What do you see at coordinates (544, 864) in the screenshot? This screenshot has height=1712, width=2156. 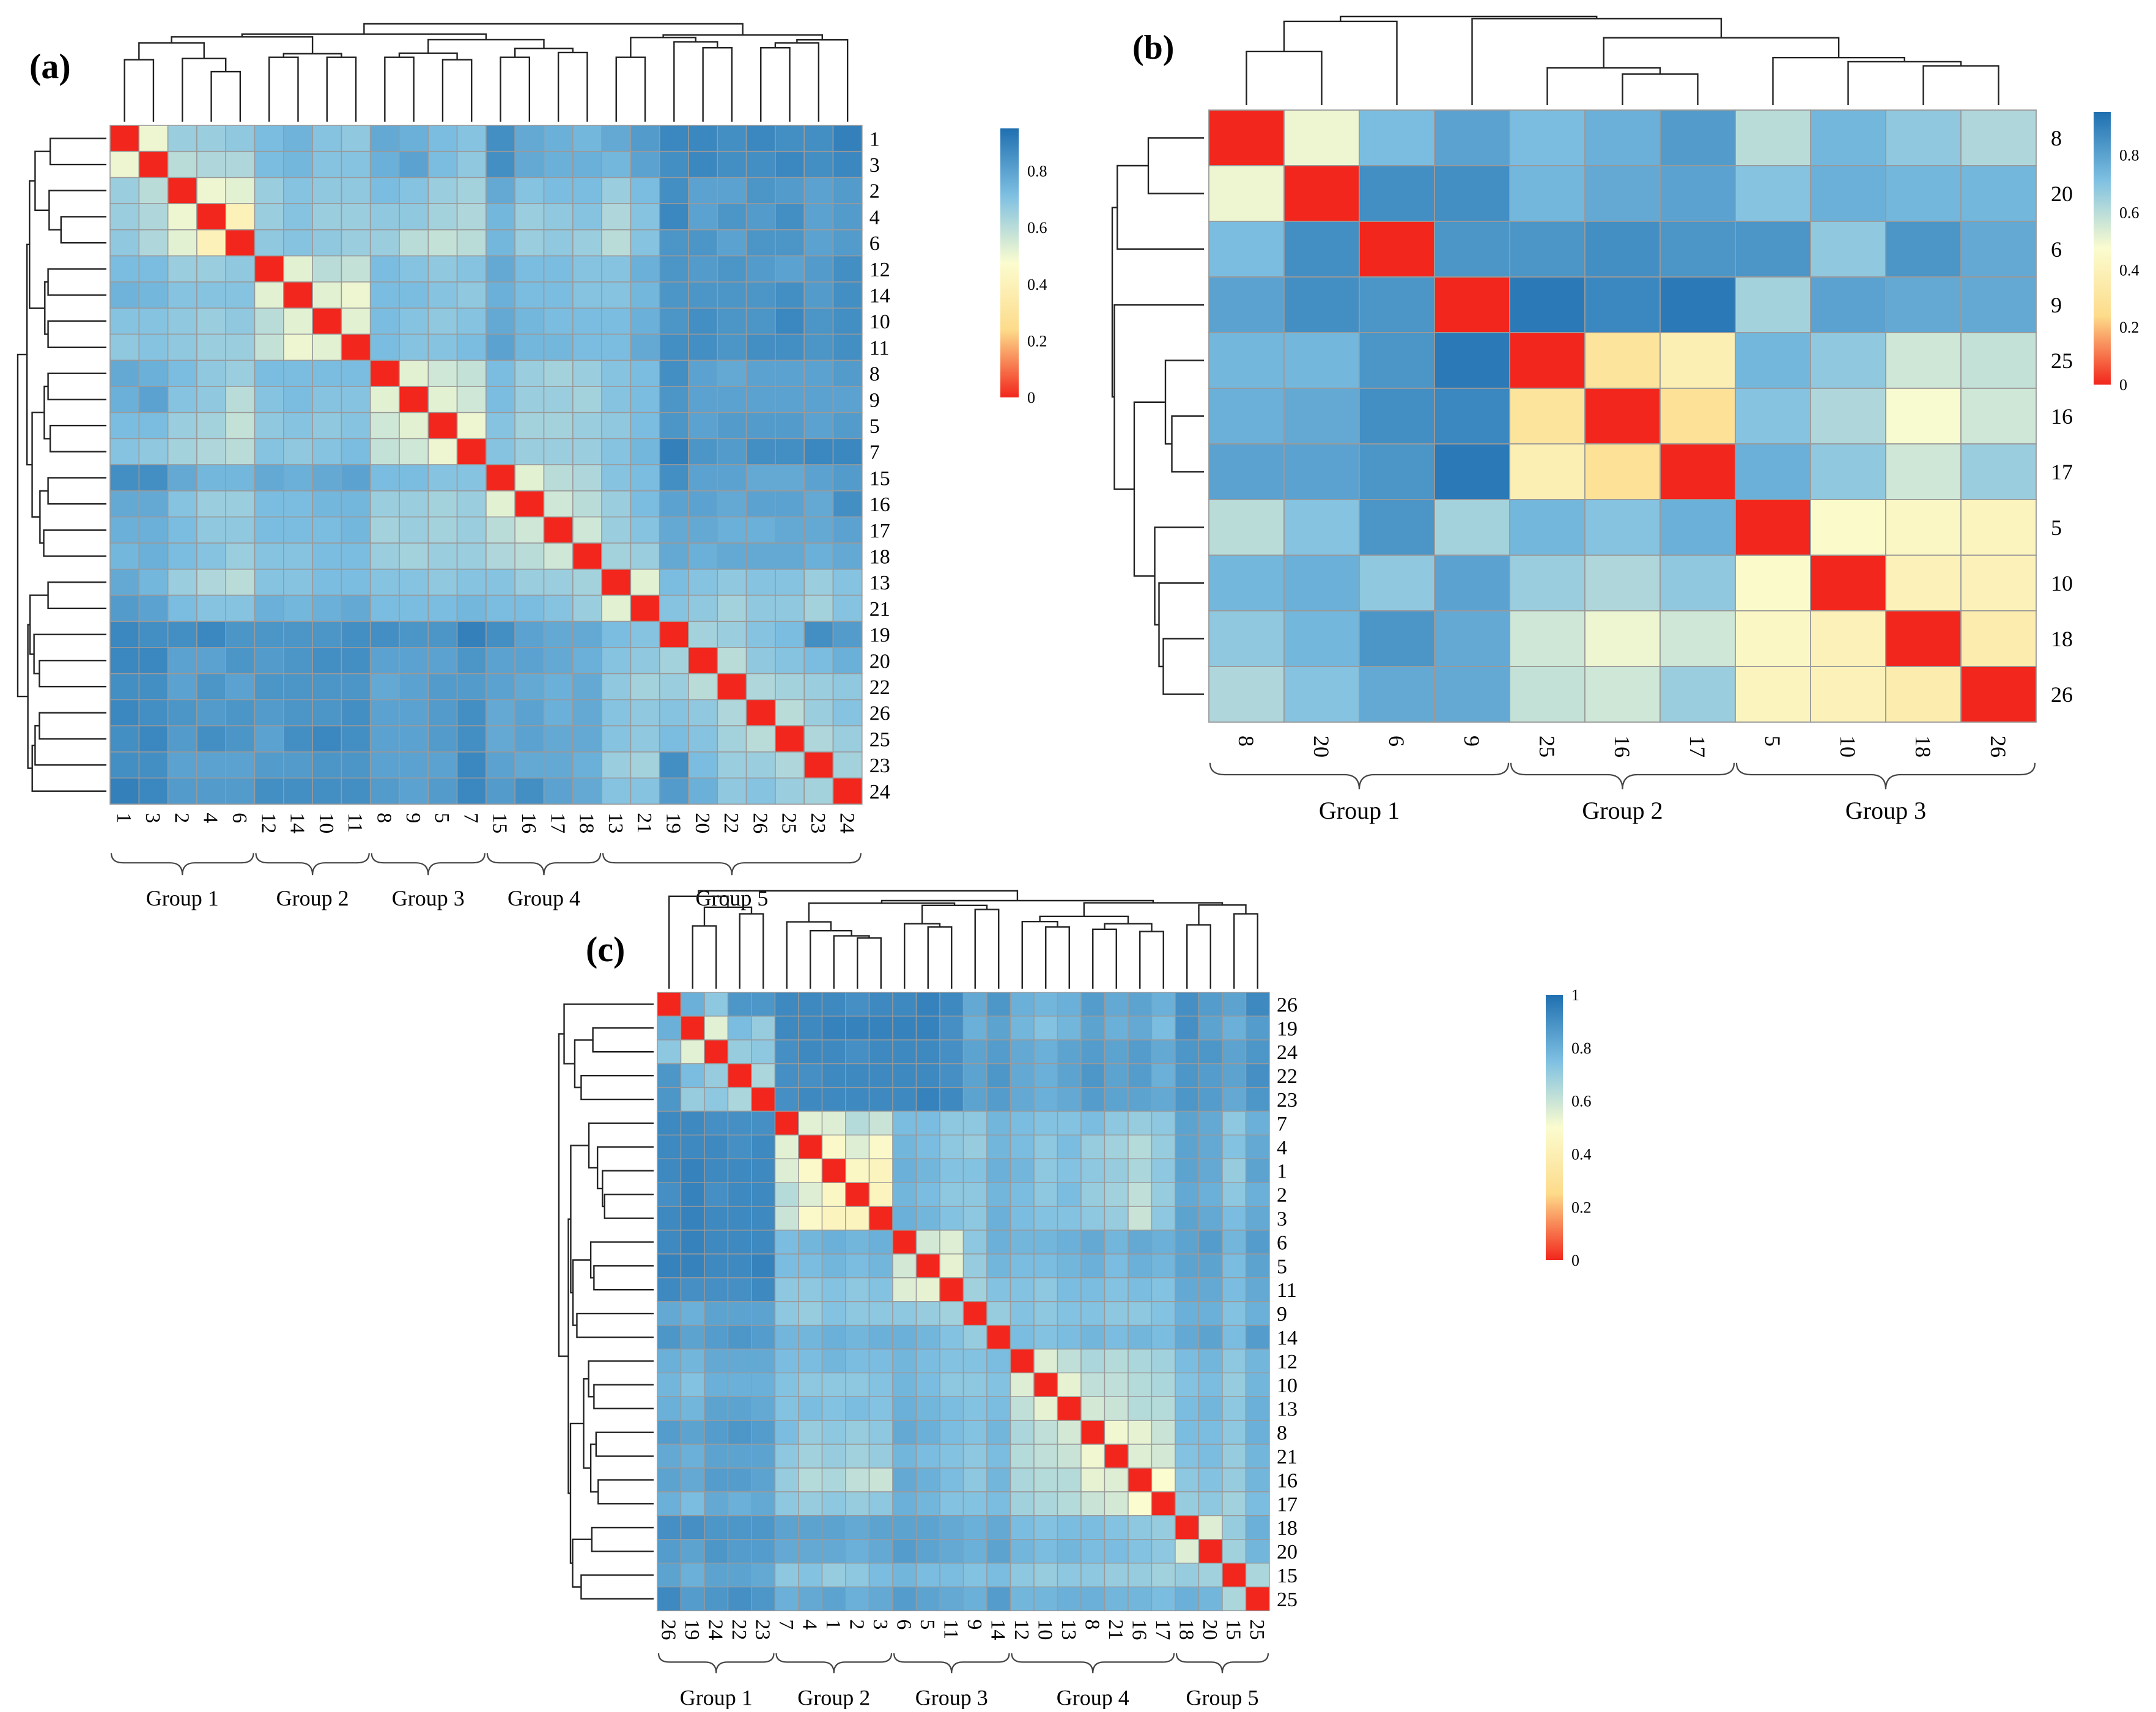 I see `group-brace` at bounding box center [544, 864].